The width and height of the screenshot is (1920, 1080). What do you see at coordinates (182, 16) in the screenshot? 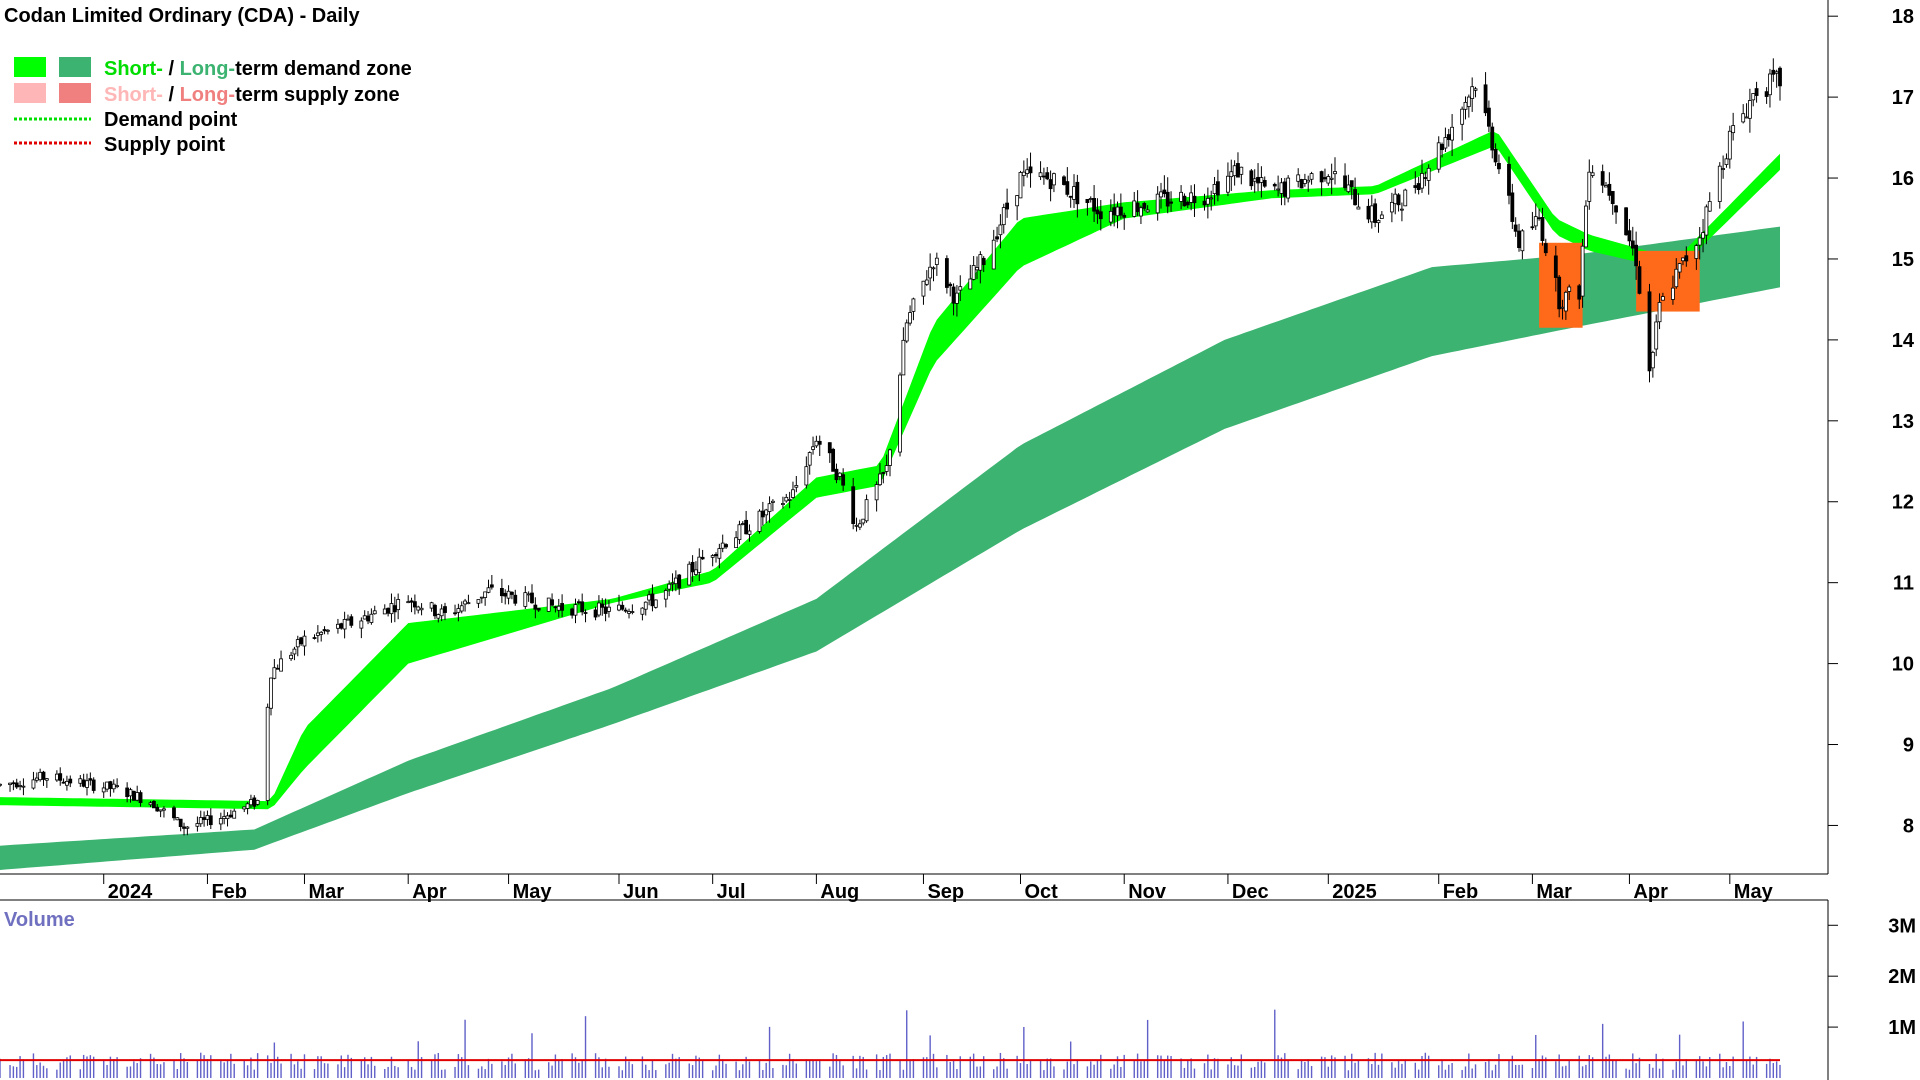
I see `chart-title: Codan Limited Ordinary (CDA) - Daily` at bounding box center [182, 16].